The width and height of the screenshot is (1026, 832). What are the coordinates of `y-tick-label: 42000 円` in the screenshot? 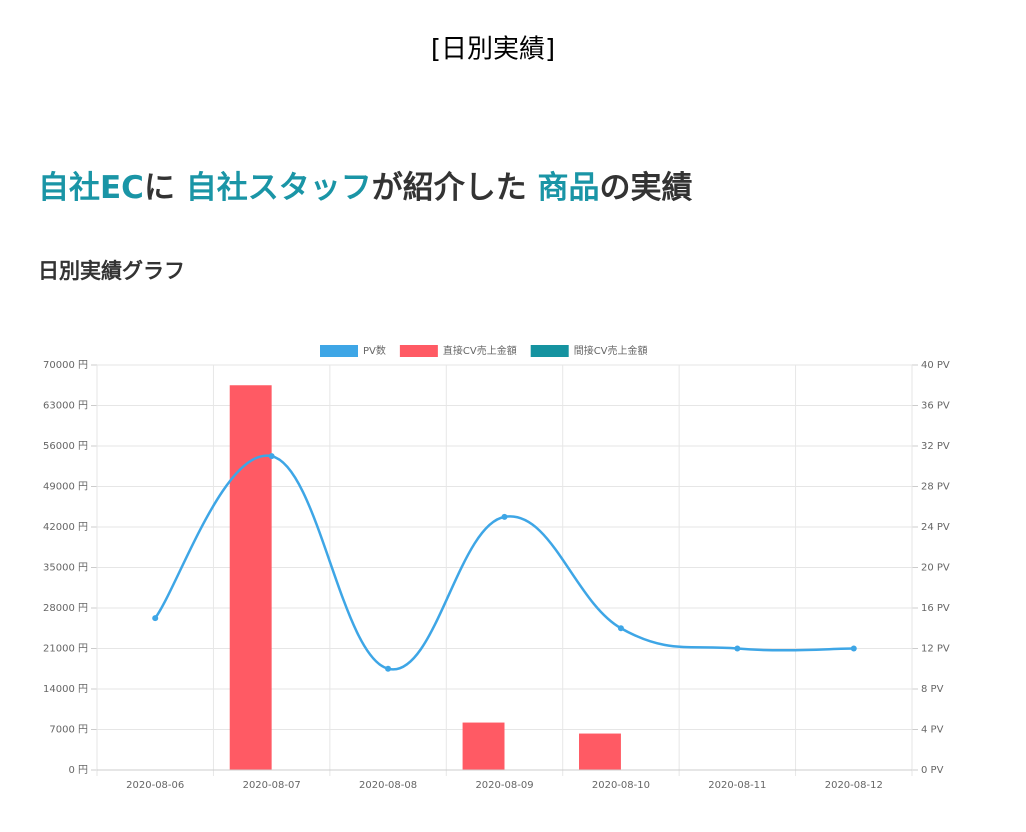 It's located at (65, 527).